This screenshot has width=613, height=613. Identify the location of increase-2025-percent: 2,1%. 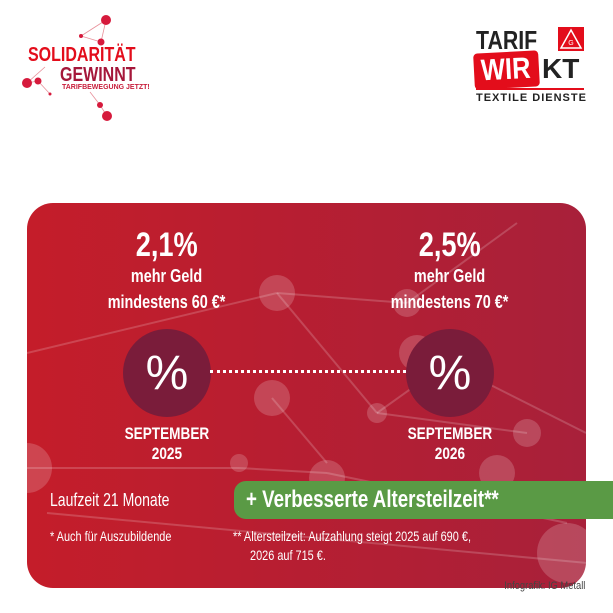
(167, 245).